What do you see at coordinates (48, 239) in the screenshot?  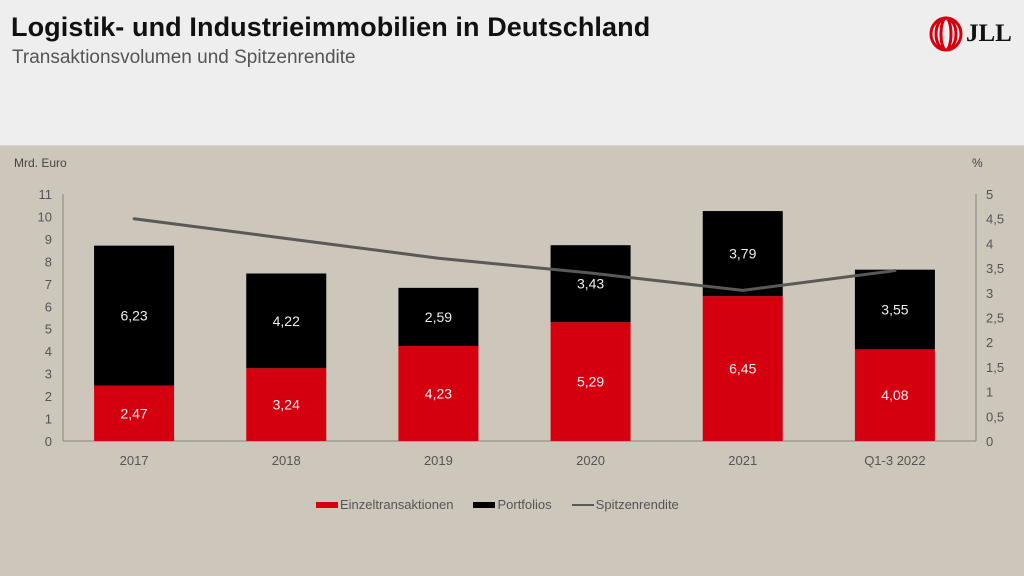 I see `y-tick-label: 9` at bounding box center [48, 239].